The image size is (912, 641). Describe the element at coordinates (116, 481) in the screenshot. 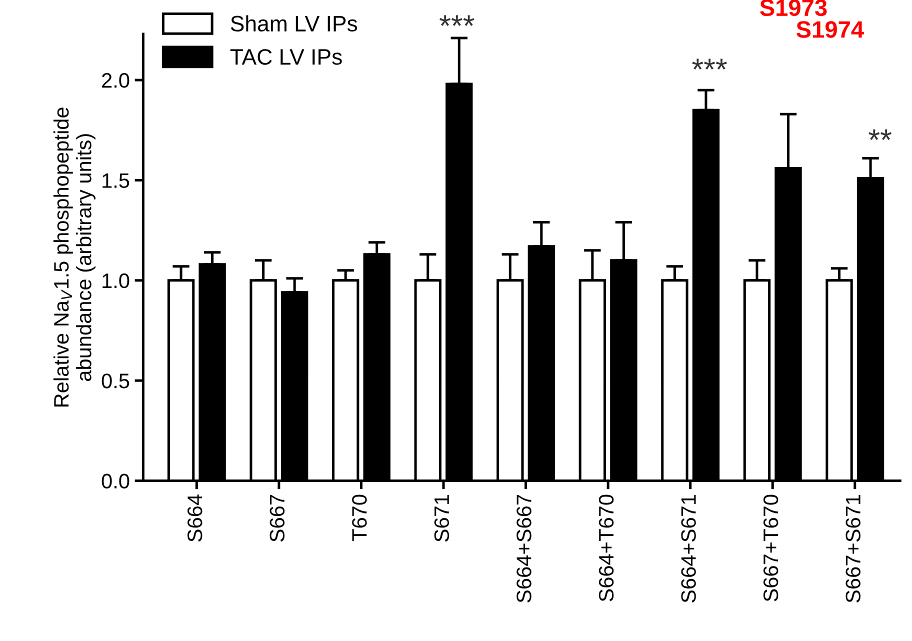

I see `y-tick-label: 0.0` at that location.